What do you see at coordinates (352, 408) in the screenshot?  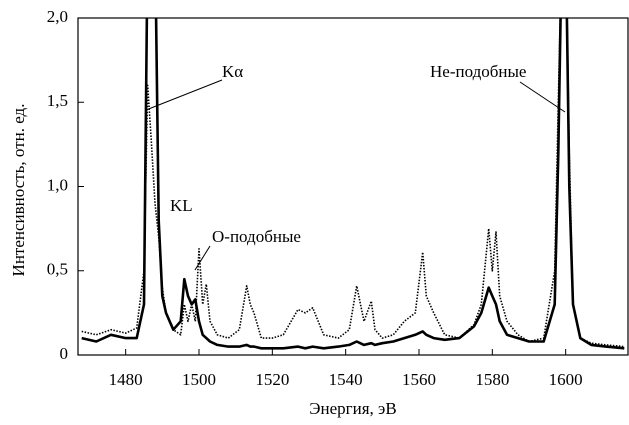 I see `x-axis-label: Энергия, эВ` at bounding box center [352, 408].